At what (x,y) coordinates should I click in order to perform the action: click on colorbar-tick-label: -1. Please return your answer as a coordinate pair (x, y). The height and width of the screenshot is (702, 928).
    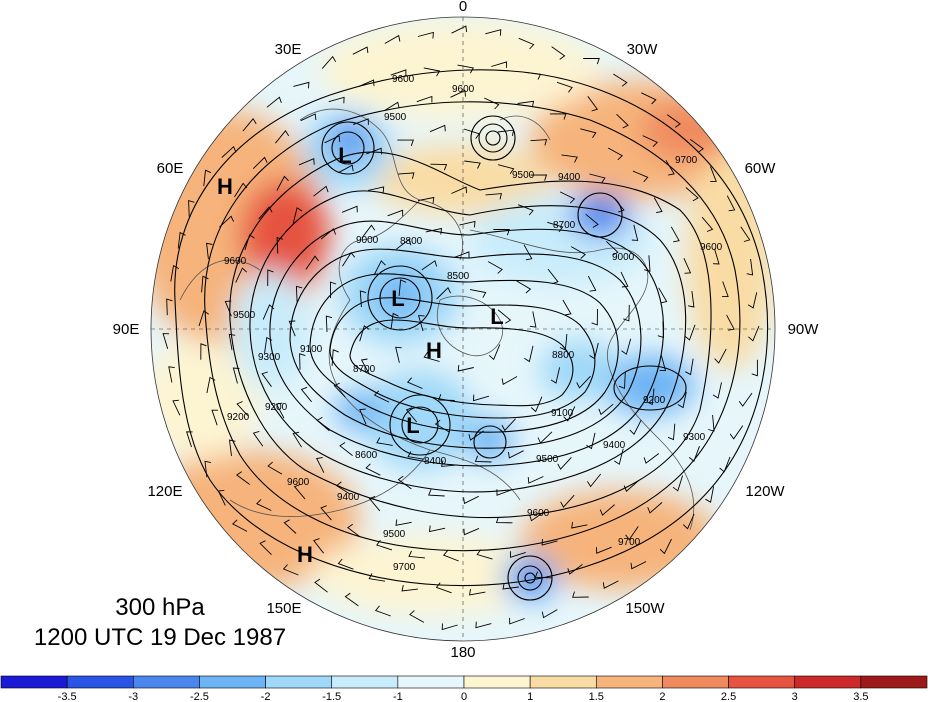
    Looking at the image, I should click on (398, 696).